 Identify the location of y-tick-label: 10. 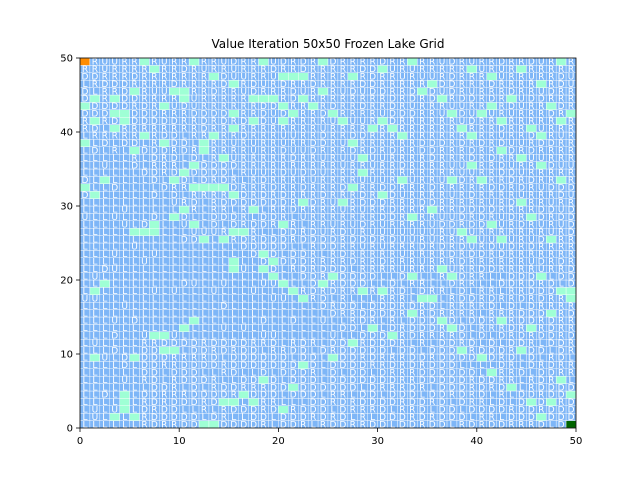
(66, 355).